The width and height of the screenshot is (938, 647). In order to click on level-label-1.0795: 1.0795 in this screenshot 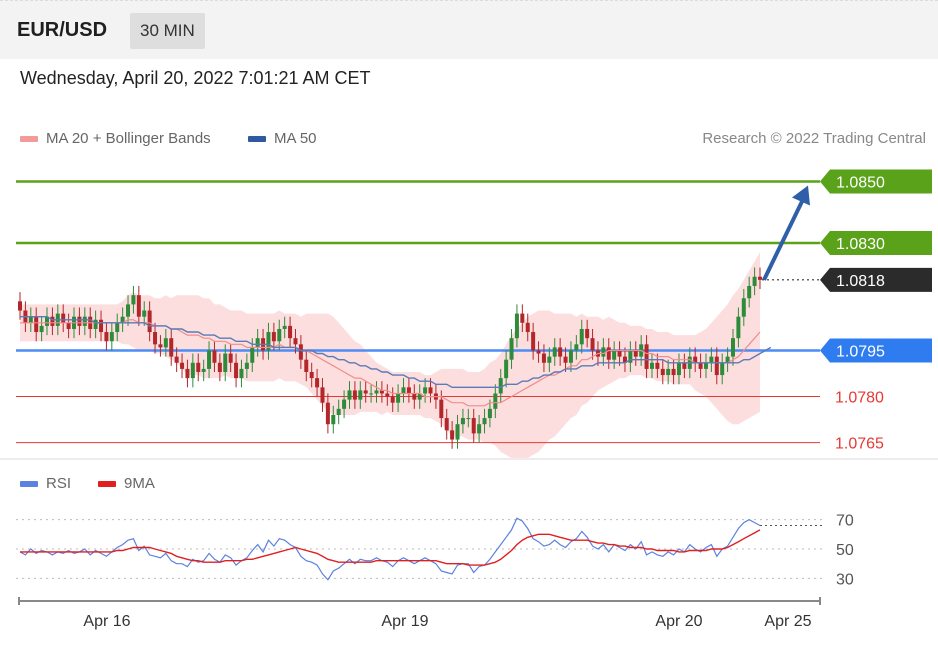, I will do `click(860, 351)`.